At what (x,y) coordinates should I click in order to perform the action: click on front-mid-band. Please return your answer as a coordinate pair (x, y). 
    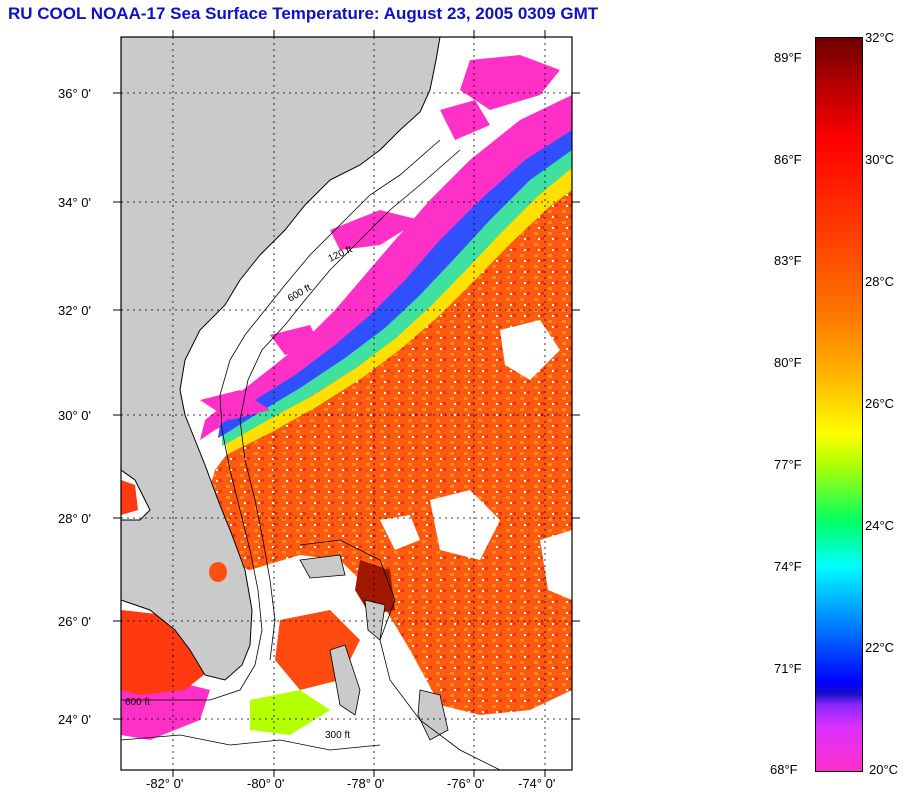
    Looking at the image, I should click on (397, 298).